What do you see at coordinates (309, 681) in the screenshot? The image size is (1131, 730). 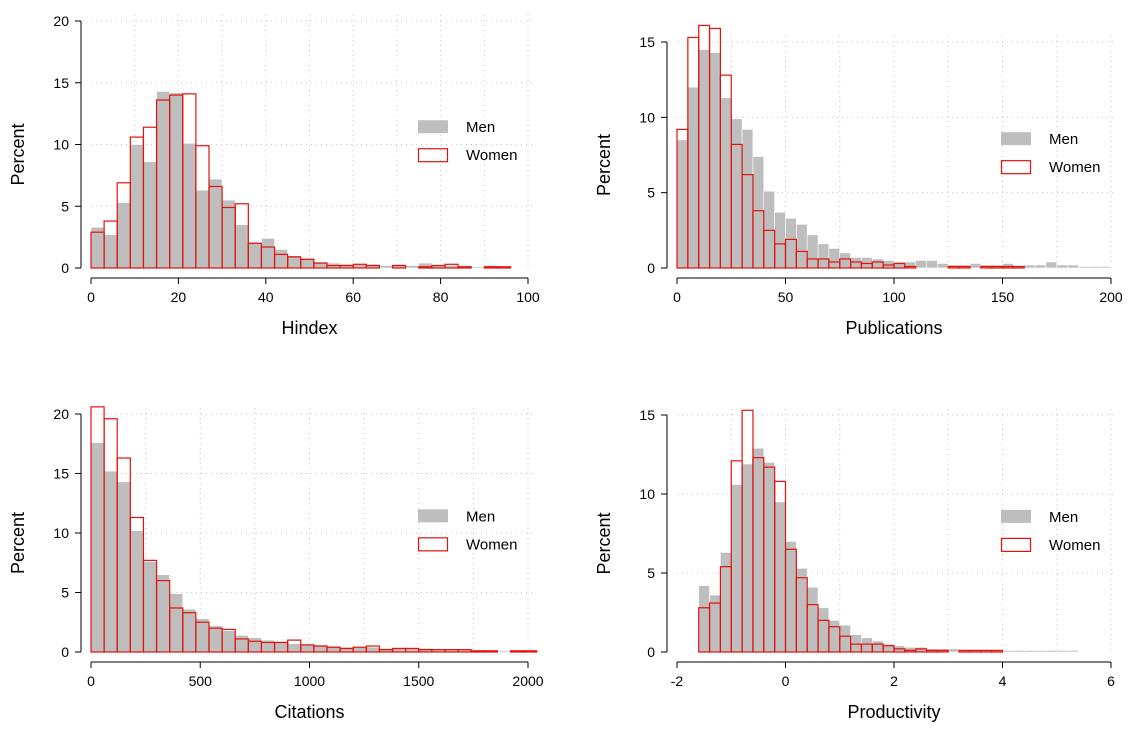 I see `x-tick-label: 1000` at bounding box center [309, 681].